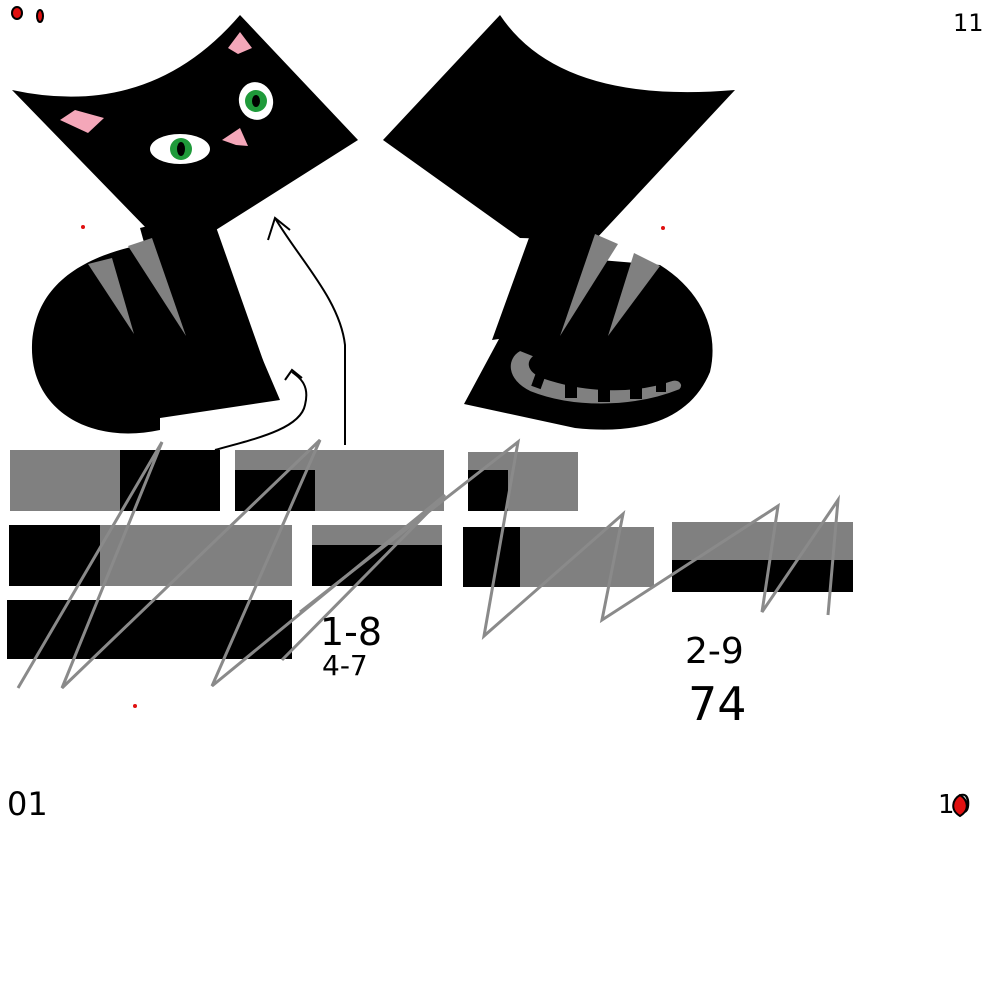  I want to click on cat-pupil-right, so click(256, 101).